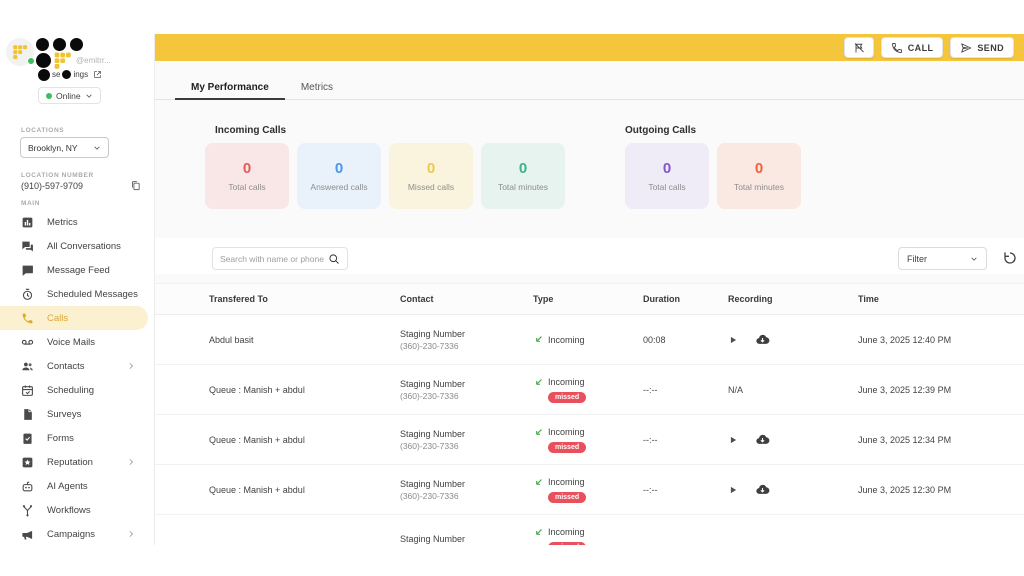 The width and height of the screenshot is (1024, 576). I want to click on sidebar-item-message-feed: Message Feed, so click(74, 270).